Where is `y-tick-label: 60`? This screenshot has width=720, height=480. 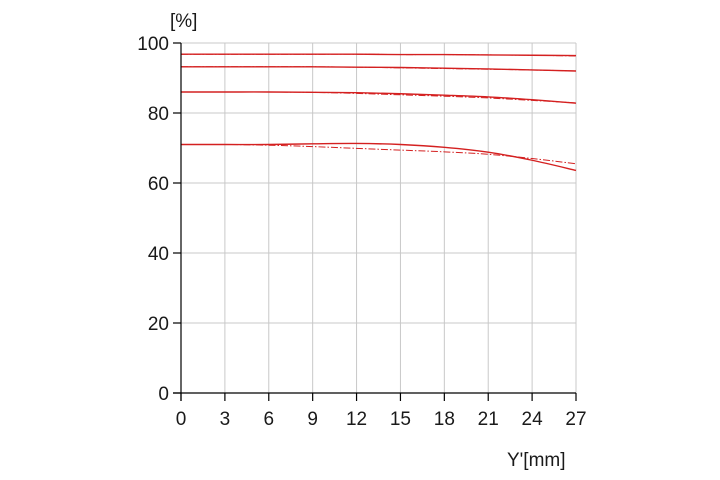
y-tick-label: 60 is located at coordinates (158, 184).